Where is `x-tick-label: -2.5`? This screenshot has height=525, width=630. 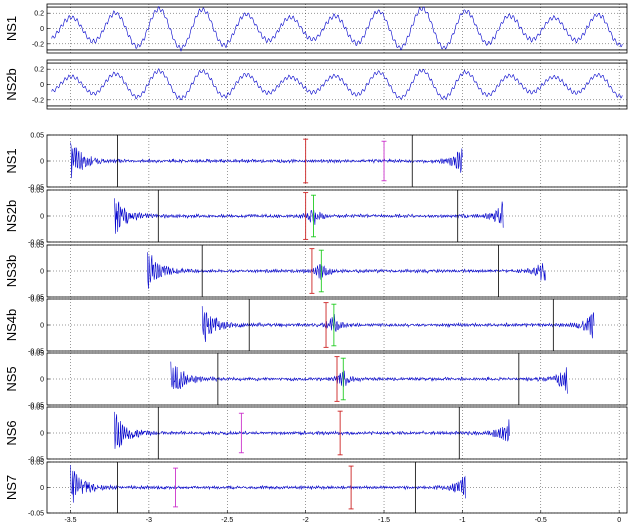
x-tick-label: -2.5 is located at coordinates (227, 520).